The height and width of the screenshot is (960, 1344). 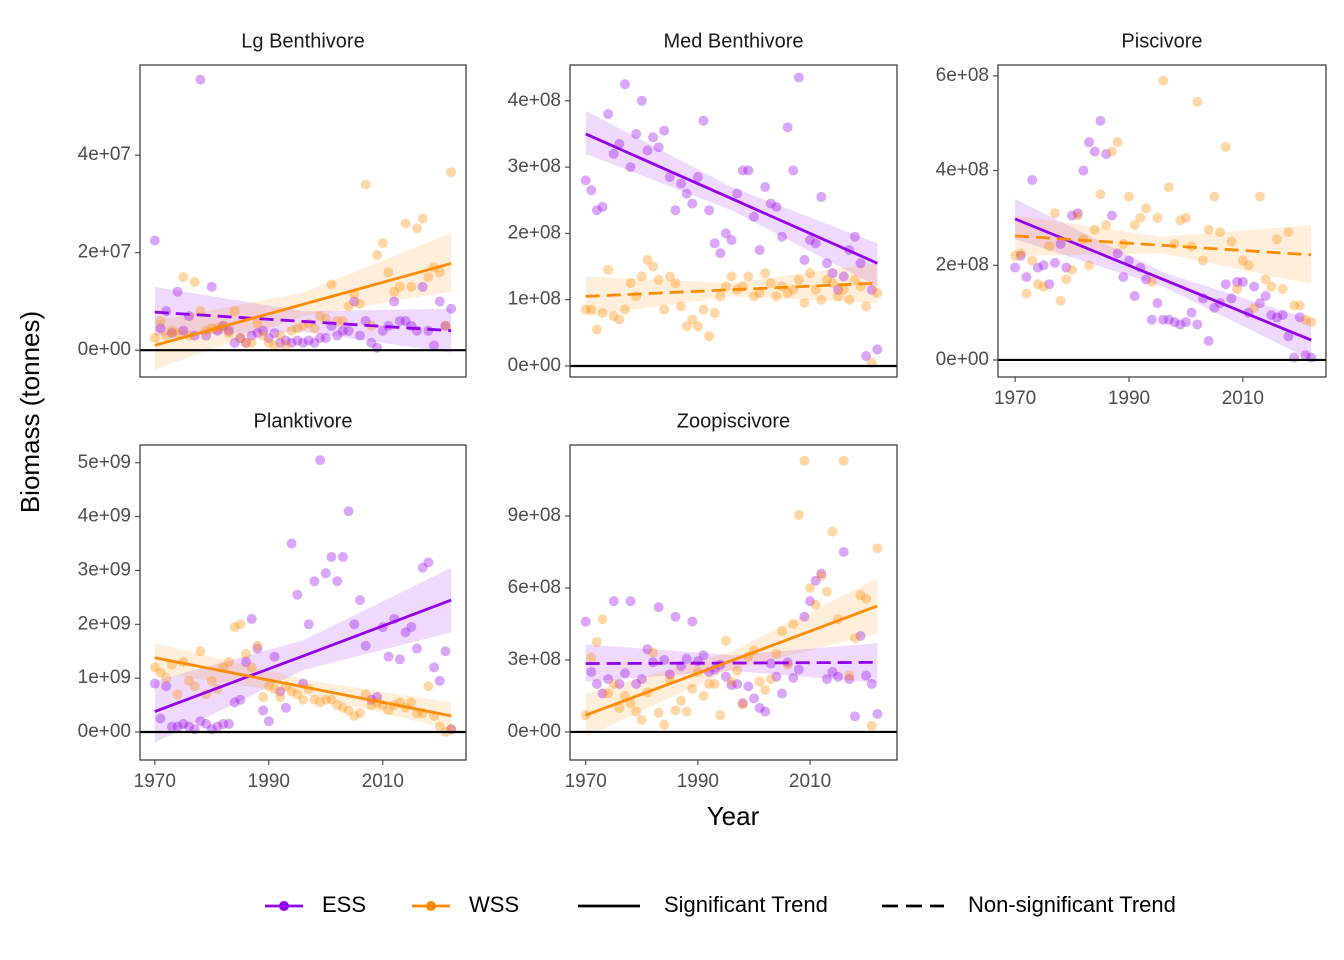 I want to click on confidence-band, so click(x=1163, y=250).